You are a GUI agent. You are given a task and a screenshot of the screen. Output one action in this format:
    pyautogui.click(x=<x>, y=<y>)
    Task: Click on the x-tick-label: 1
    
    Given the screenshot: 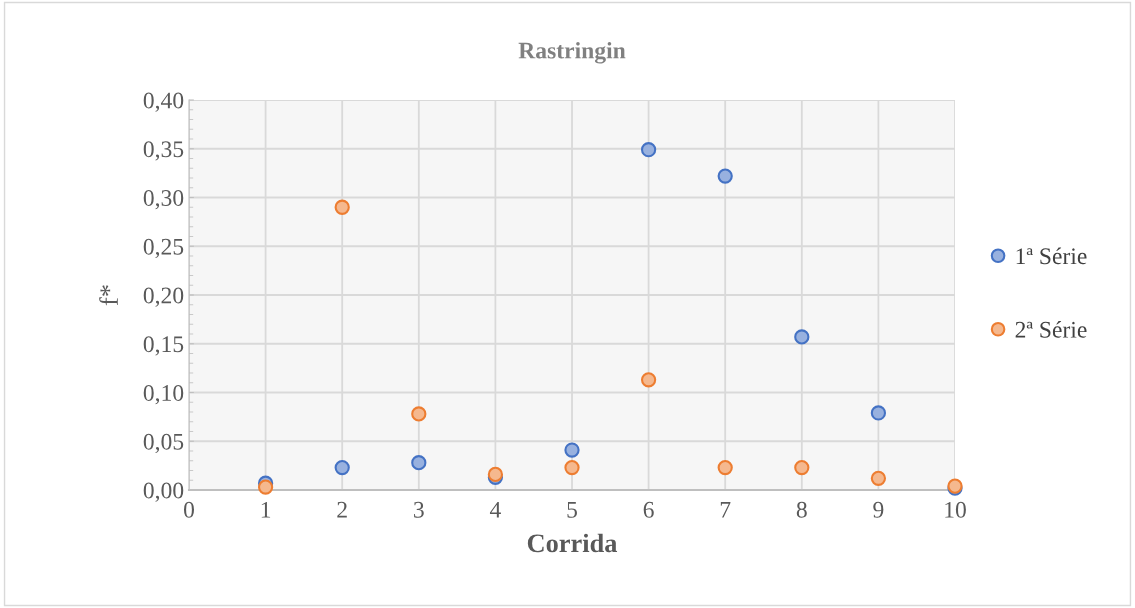 What is the action you would take?
    pyautogui.click(x=266, y=509)
    